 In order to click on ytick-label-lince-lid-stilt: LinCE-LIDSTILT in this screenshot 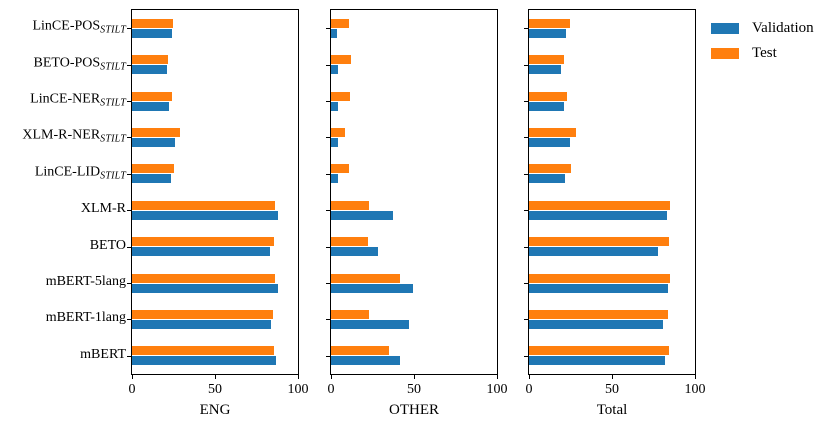, I will do `click(80, 173)`.